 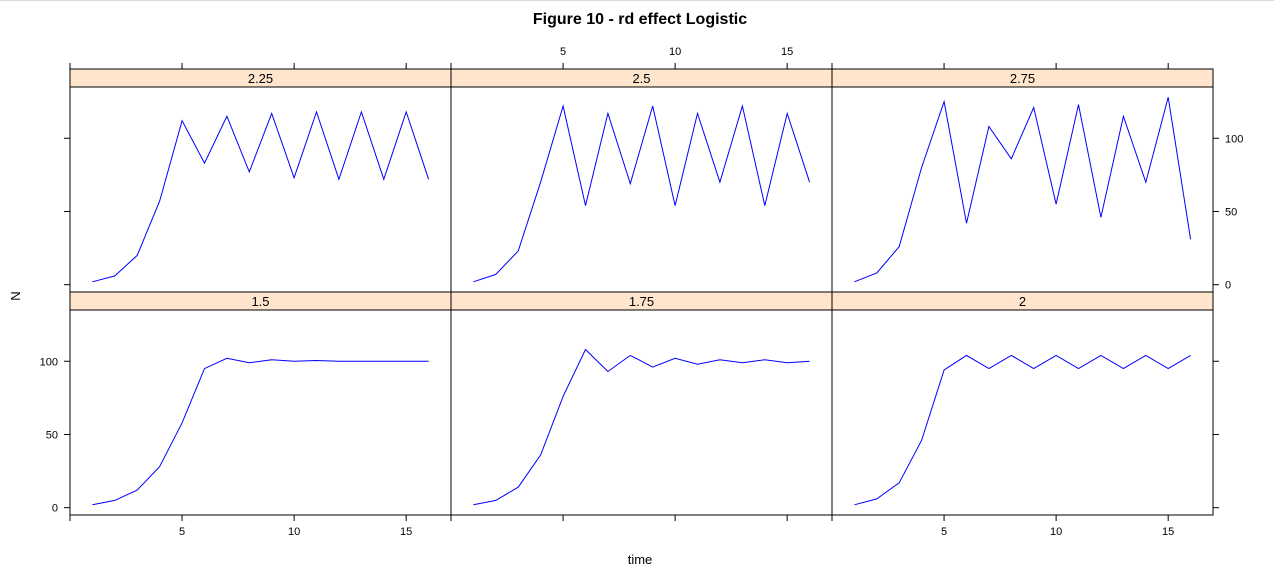 I want to click on strip-label: 1.75, so click(x=641, y=301).